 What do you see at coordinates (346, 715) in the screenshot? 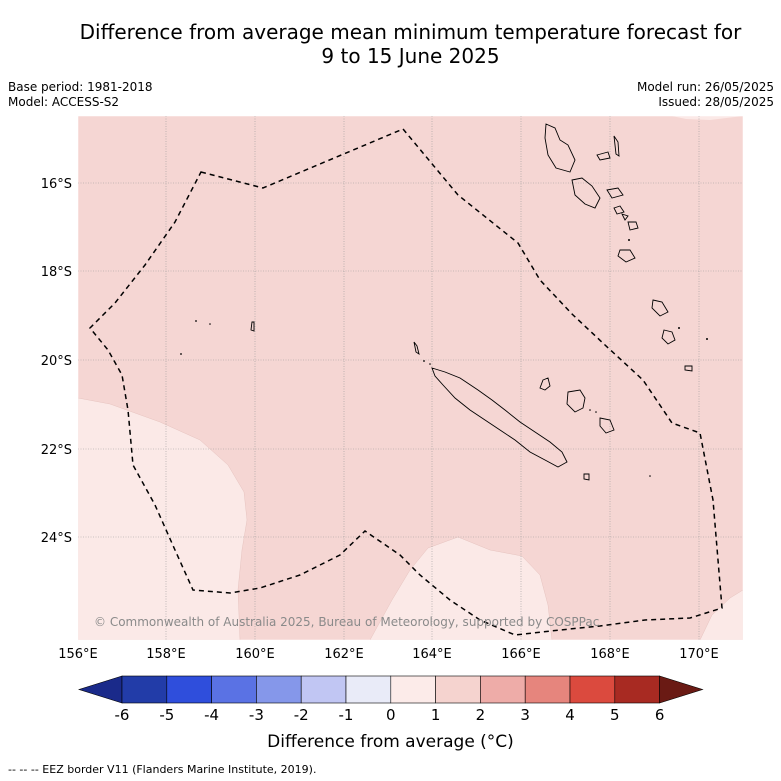
I see `colorbar-tick-label: -1` at bounding box center [346, 715].